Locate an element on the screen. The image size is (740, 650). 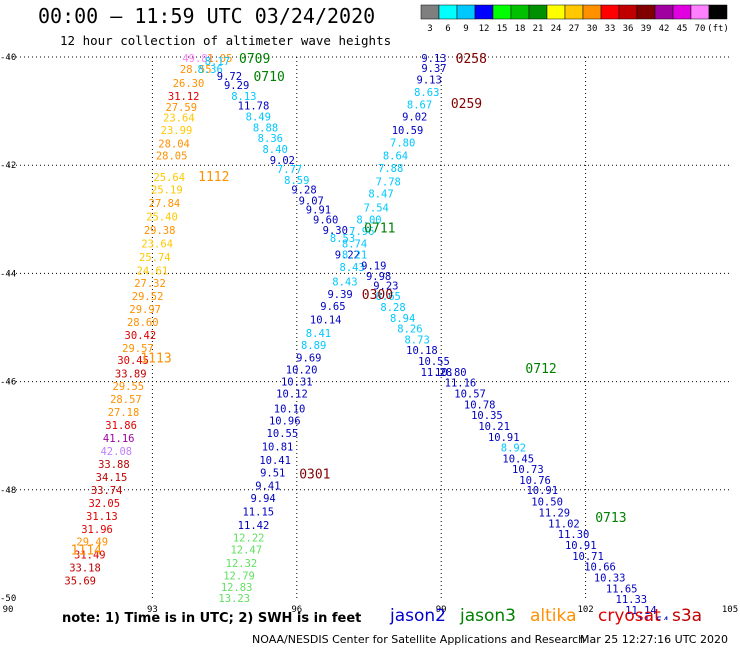
pass-time-label: 0710 is located at coordinates (268, 77).